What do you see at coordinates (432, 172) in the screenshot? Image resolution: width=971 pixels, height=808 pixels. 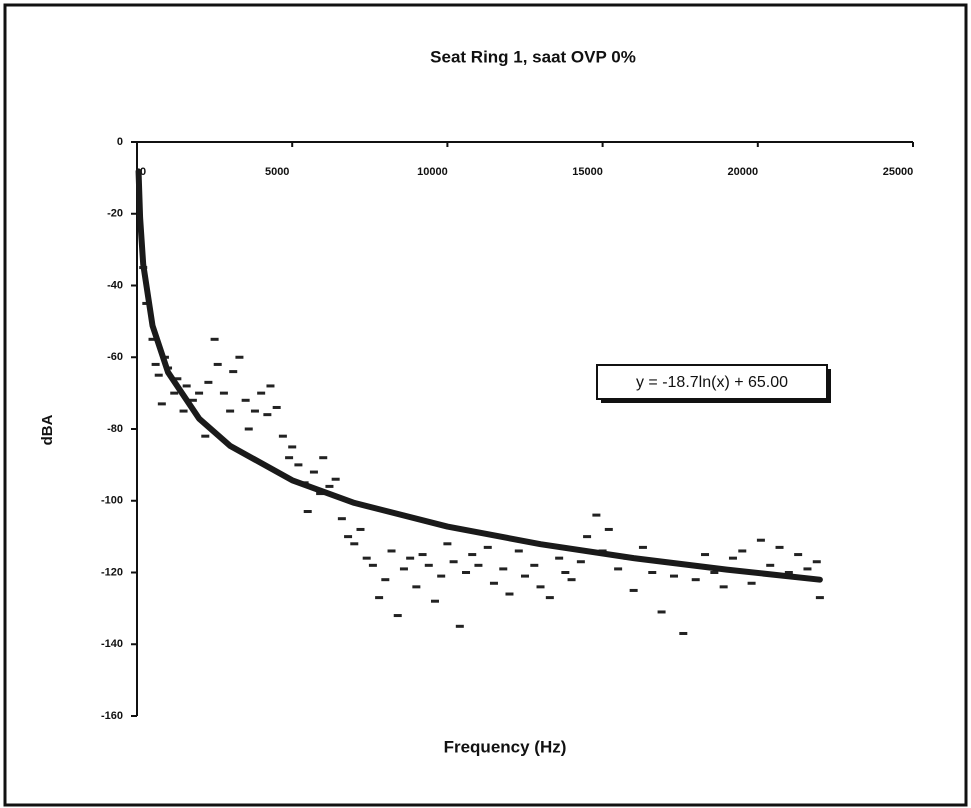 I see `x-tick-label: 10000` at bounding box center [432, 172].